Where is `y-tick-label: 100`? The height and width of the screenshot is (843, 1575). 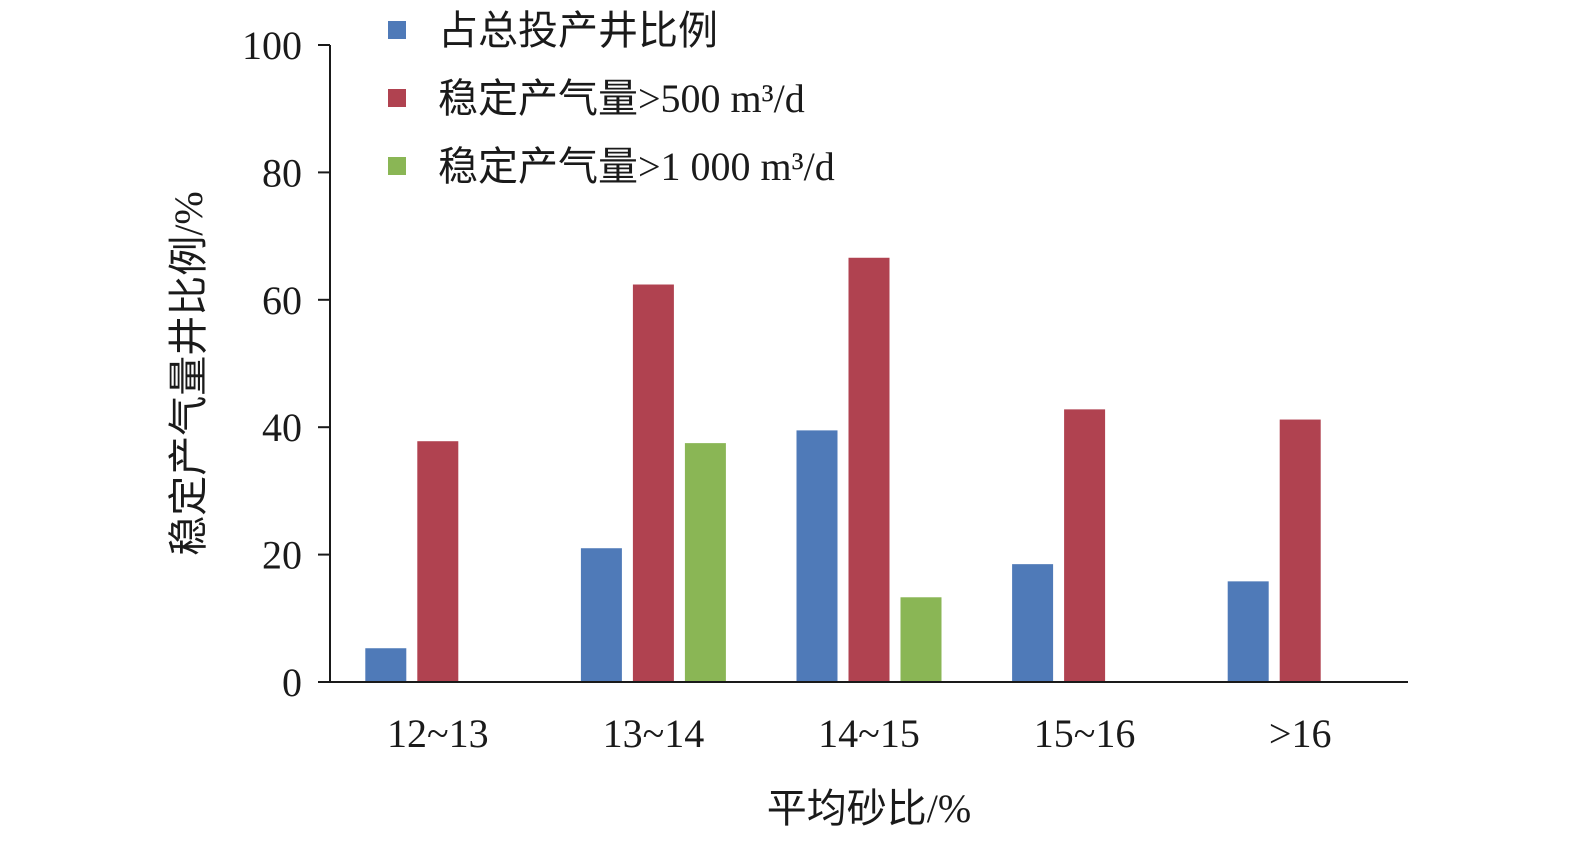 y-tick-label: 100 is located at coordinates (272, 45).